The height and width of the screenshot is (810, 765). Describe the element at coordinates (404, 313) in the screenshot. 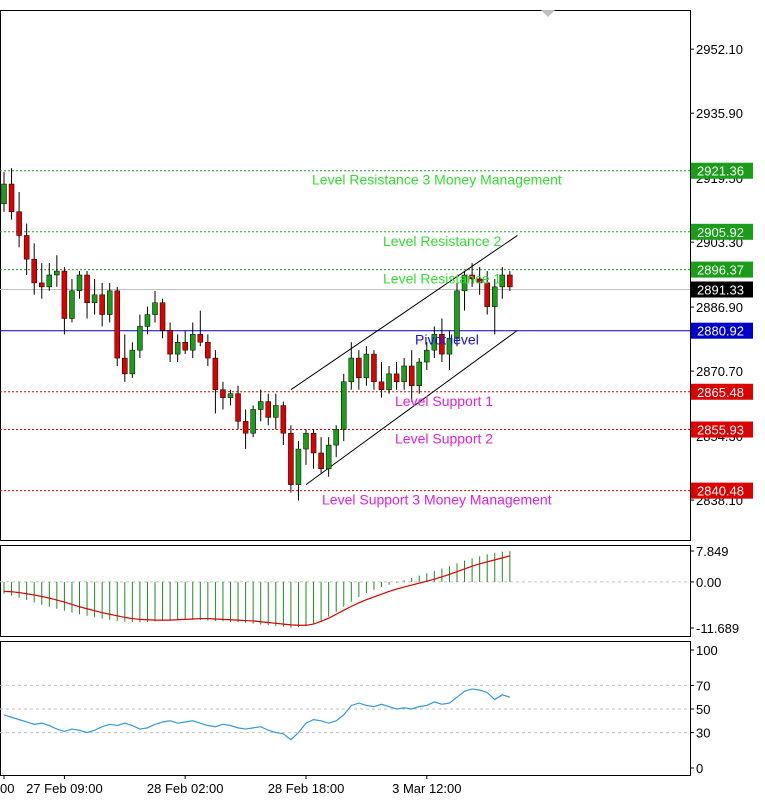

I see `channel-upper-line` at that location.